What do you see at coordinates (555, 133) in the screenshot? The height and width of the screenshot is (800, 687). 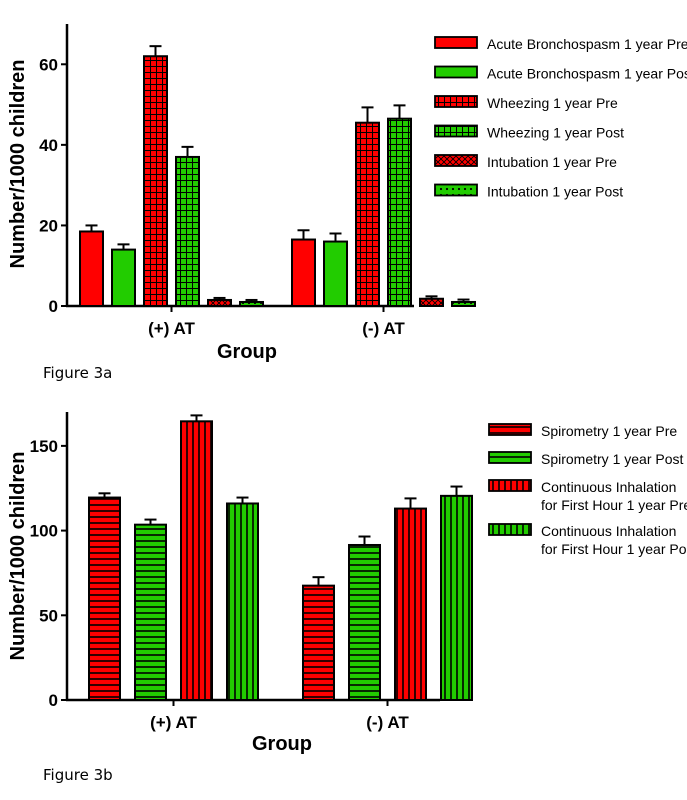 I see `legend-label-4: Wheezing 1 year Post` at bounding box center [555, 133].